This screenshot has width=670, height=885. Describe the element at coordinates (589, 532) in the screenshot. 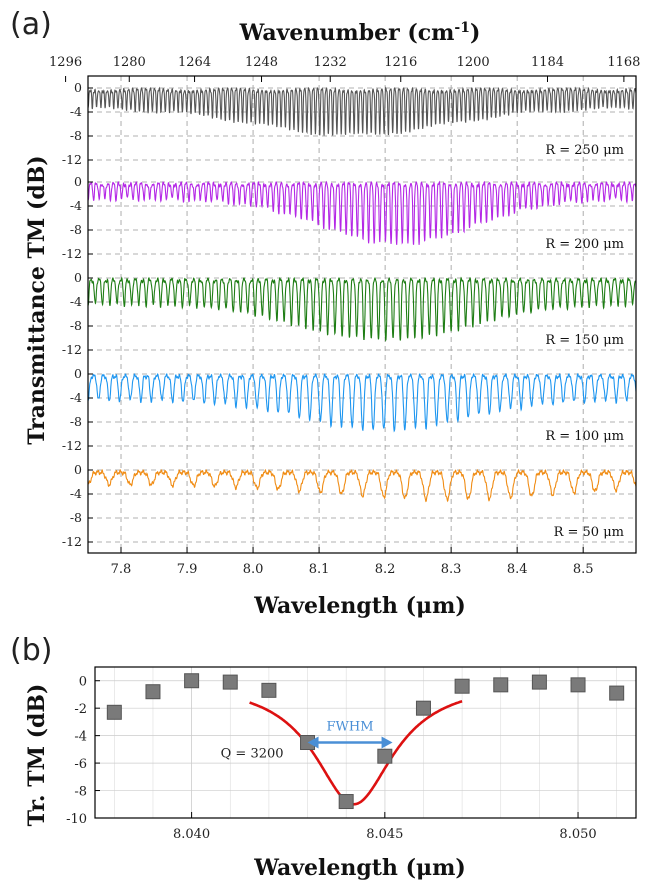

I see `series-label: R = 50 μm` at that location.